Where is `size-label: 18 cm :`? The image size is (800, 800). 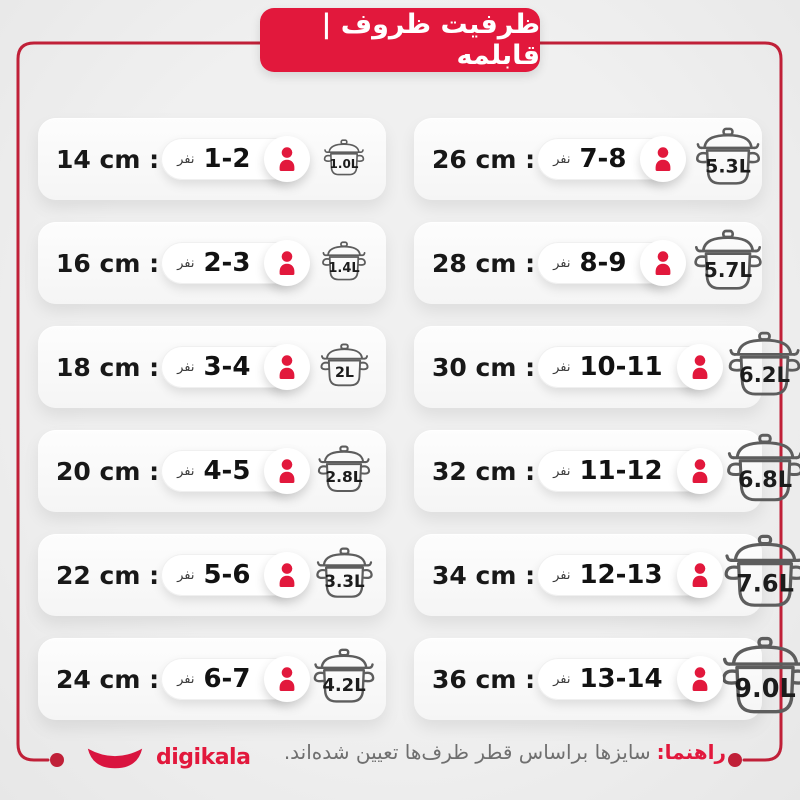
size-label: 18 cm : is located at coordinates (108, 367).